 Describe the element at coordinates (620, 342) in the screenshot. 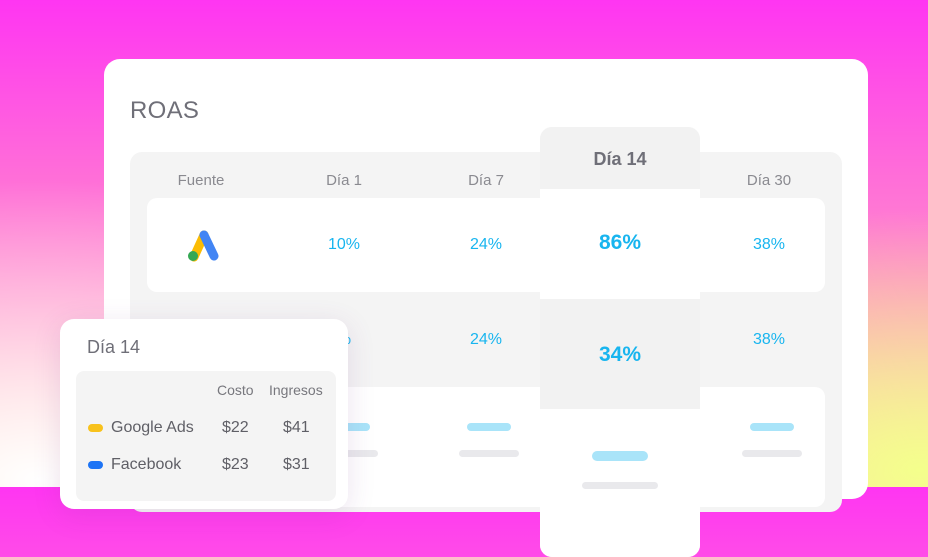

I see `highlighted-column-day14: Día 14 86% 34%` at that location.